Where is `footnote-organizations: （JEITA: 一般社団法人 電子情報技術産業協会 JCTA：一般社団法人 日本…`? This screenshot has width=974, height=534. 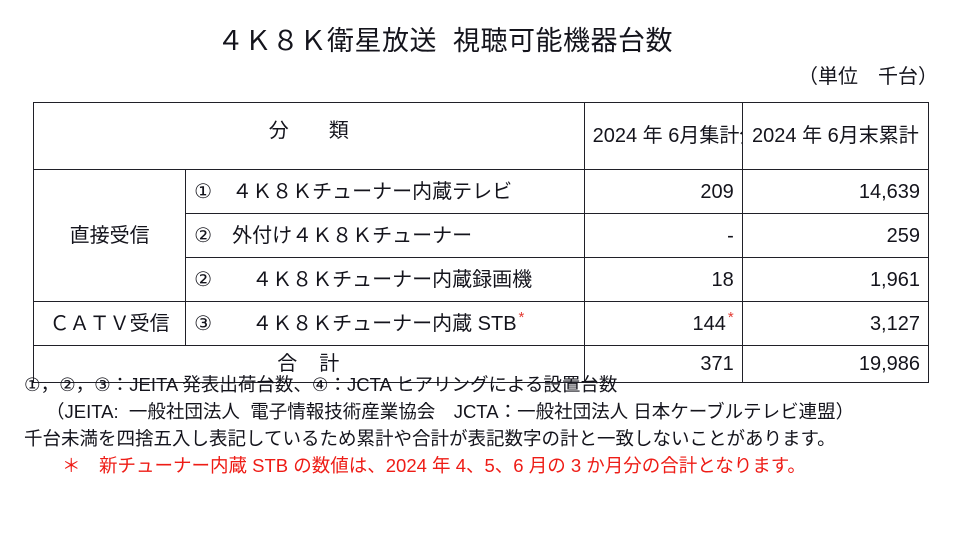 footnote-organizations: （JEITA: 一般社団法人 電子情報技術産業協会 JCTA：一般社団法人 日本… is located at coordinates (450, 411).